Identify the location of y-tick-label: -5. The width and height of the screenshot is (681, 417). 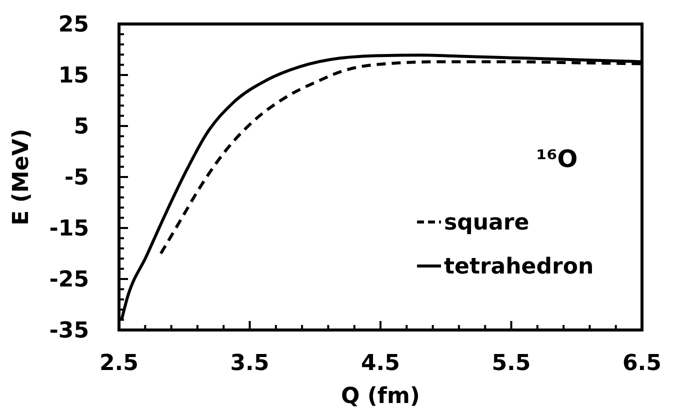
(76, 178).